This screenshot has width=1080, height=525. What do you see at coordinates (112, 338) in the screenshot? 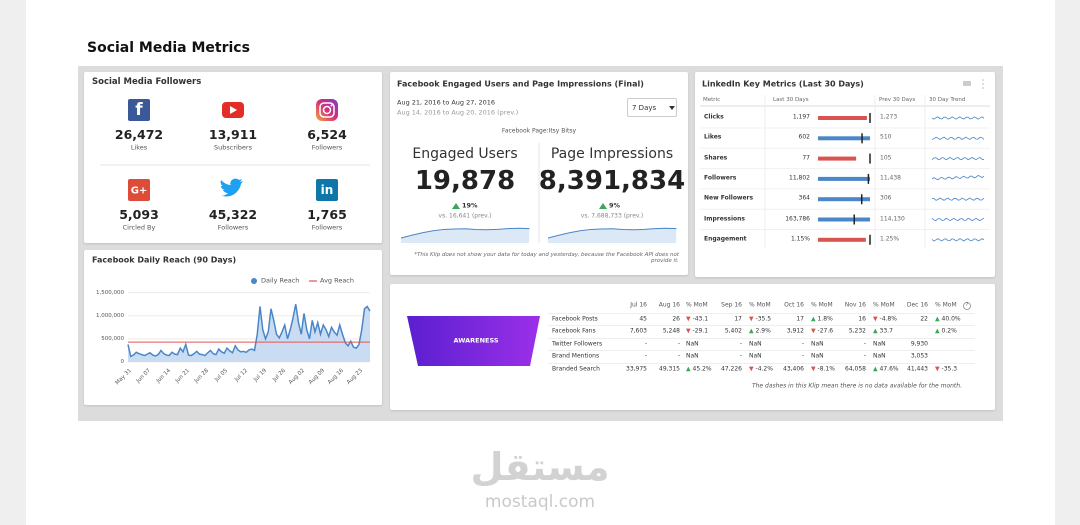
I see `y-tick-label: 500,000` at bounding box center [112, 338].